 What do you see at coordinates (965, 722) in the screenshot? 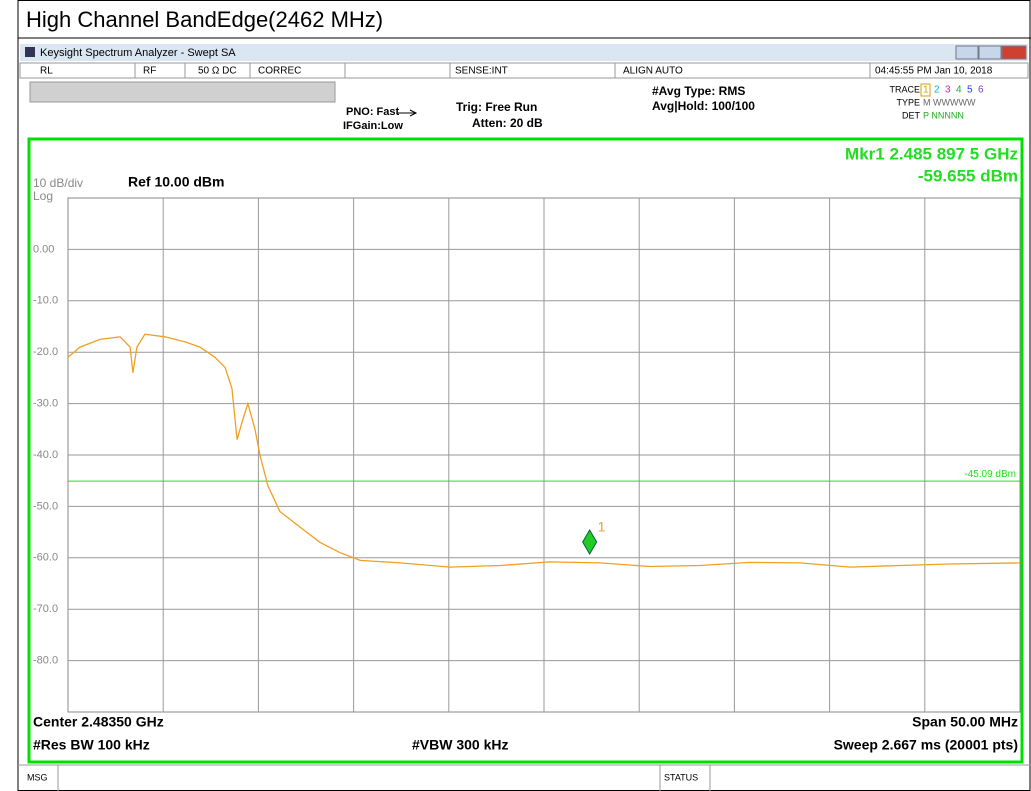
I see `span: Span 50.00 MHz` at bounding box center [965, 722].